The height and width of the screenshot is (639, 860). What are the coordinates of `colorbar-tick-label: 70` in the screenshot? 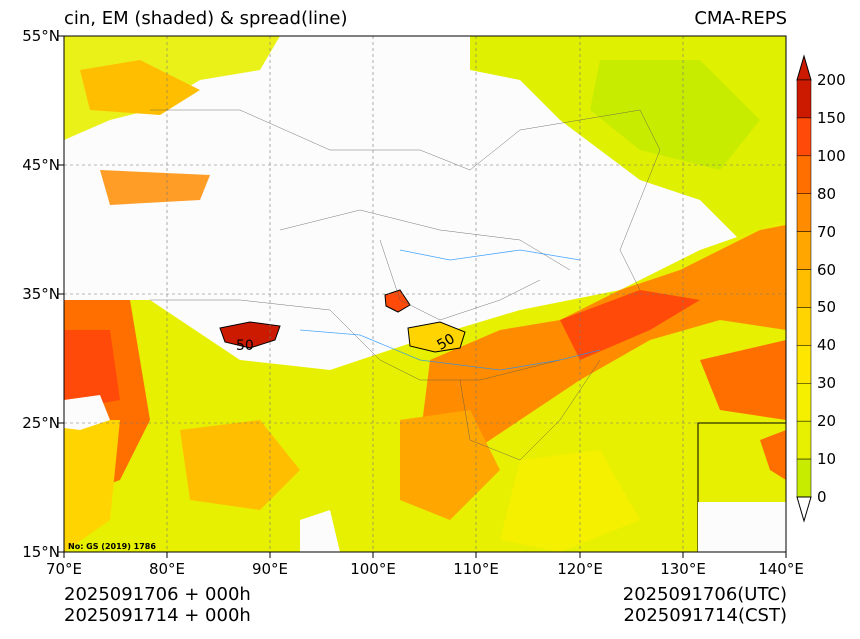 It's located at (827, 231).